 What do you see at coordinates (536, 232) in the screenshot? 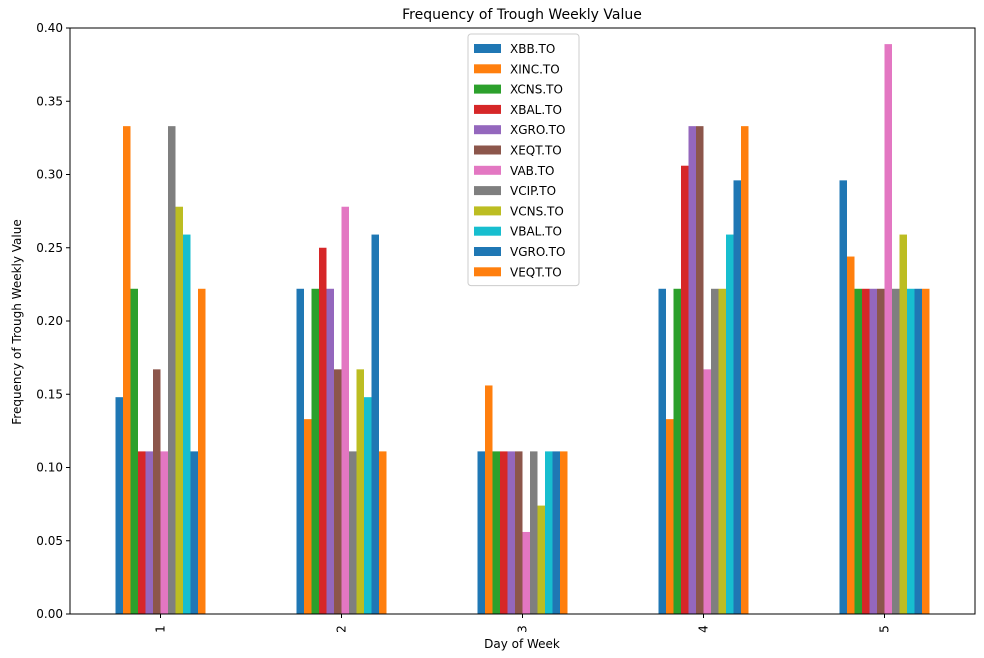
I see `legend-label: VBAL.TO` at bounding box center [536, 232].